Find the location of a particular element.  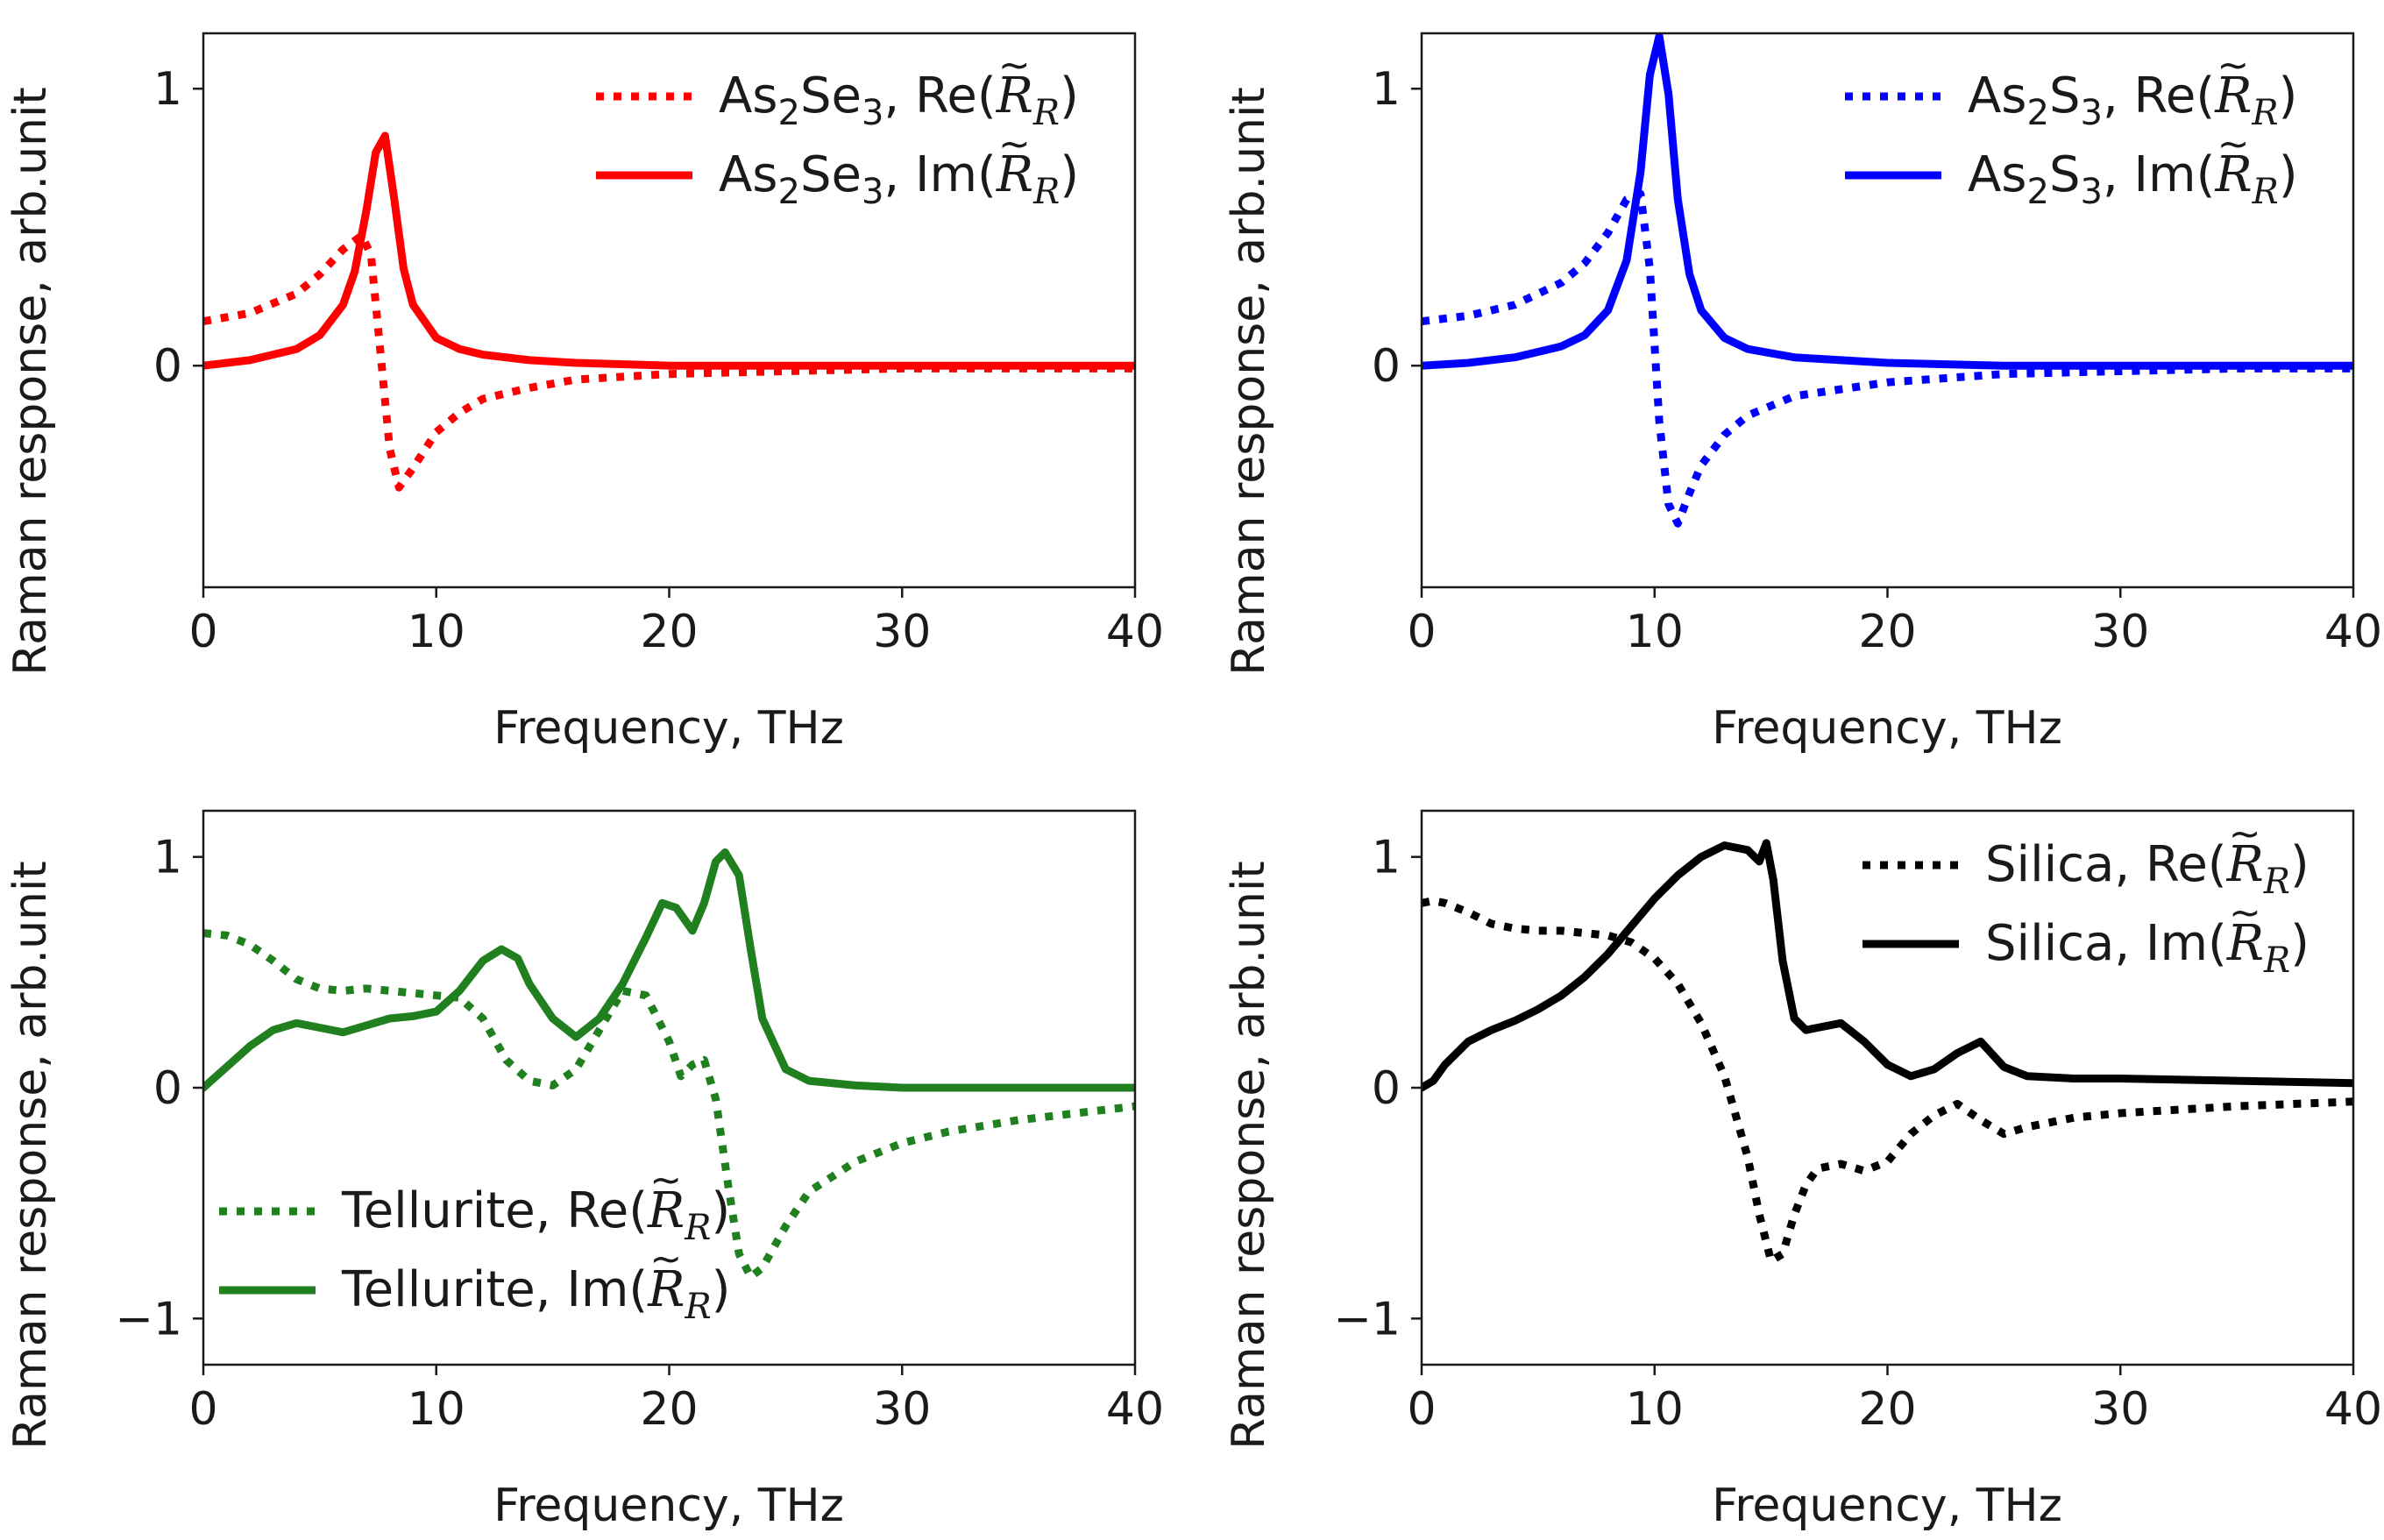

legend-label: Tellurite, Im(RR) is located at coordinates (535, 1294).